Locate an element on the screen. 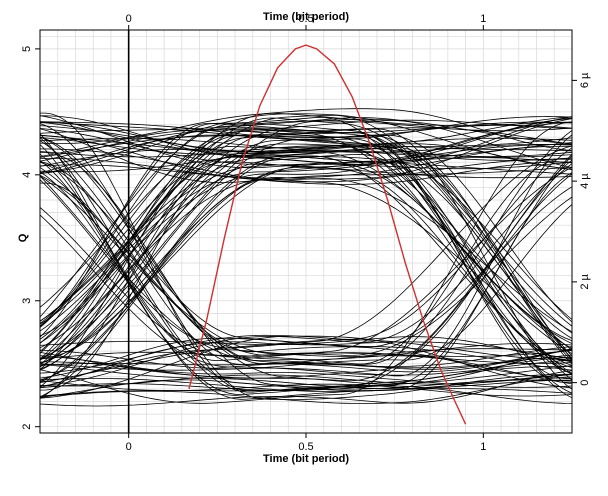 This screenshot has height=496, width=608. x-tick-label-top-2: 1 is located at coordinates (483, 19).